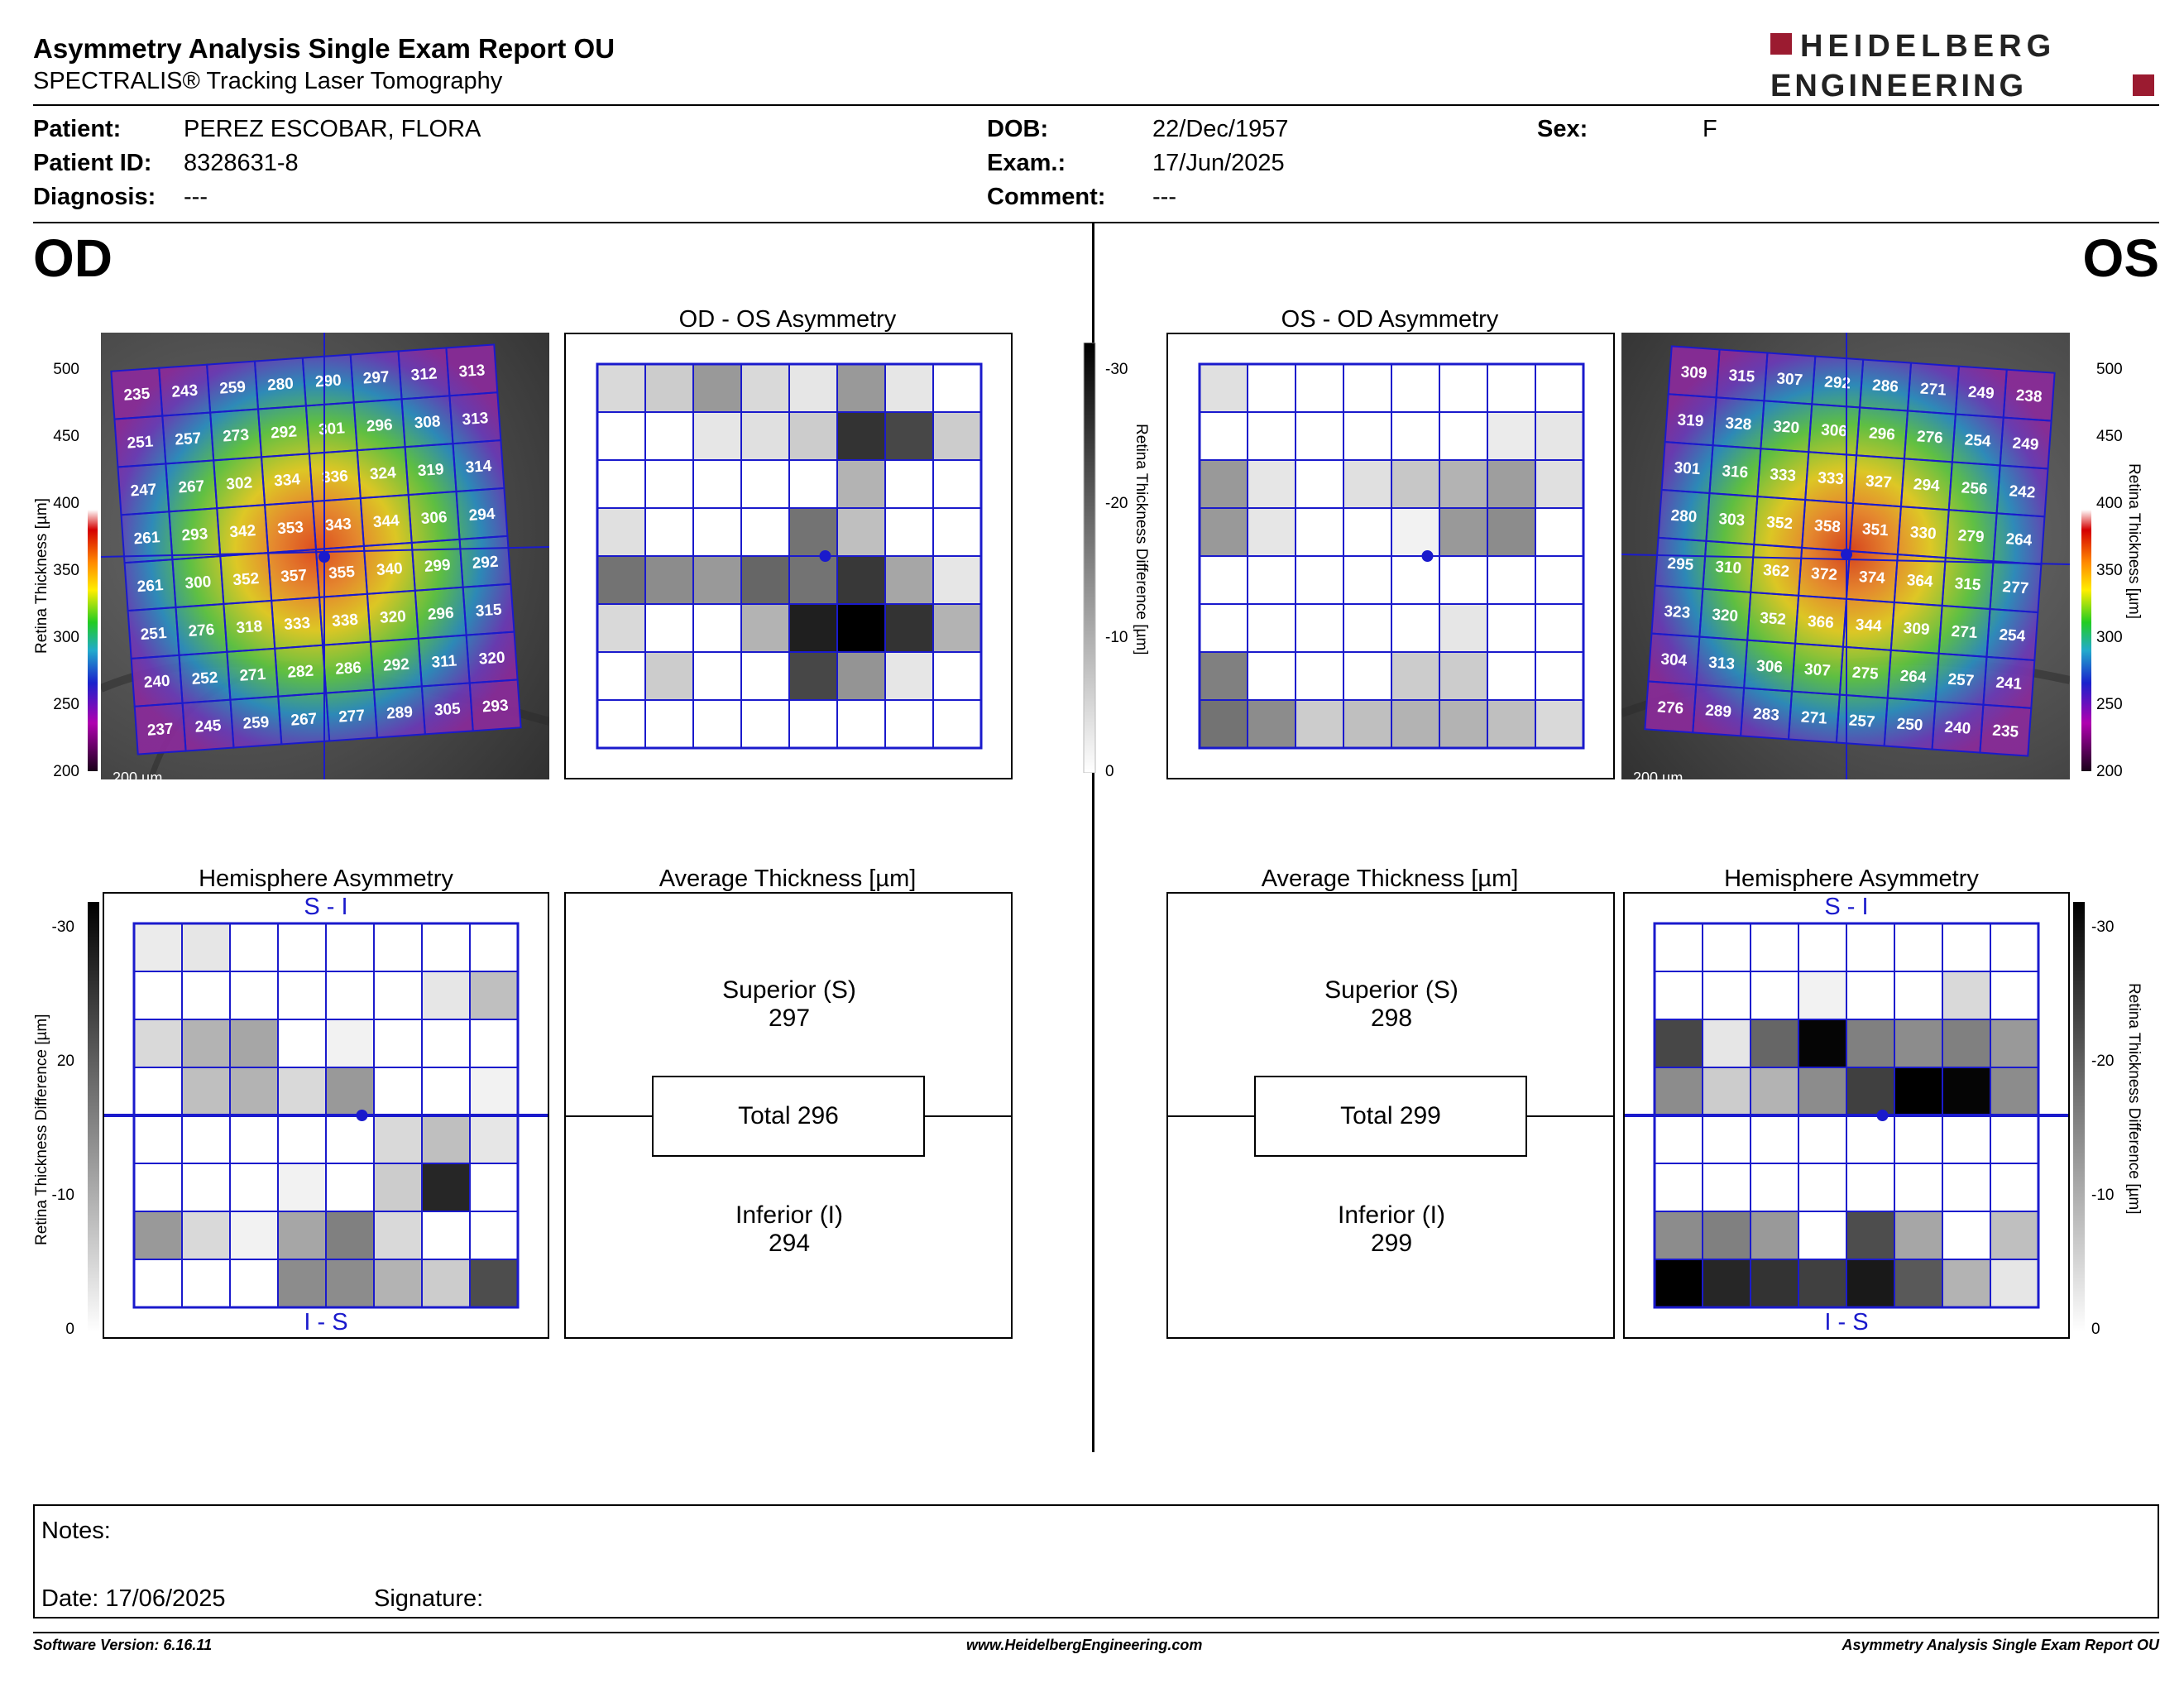 The height and width of the screenshot is (1688, 2184). What do you see at coordinates (1109, 771) in the screenshot?
I see `center-diff-tick: 0` at bounding box center [1109, 771].